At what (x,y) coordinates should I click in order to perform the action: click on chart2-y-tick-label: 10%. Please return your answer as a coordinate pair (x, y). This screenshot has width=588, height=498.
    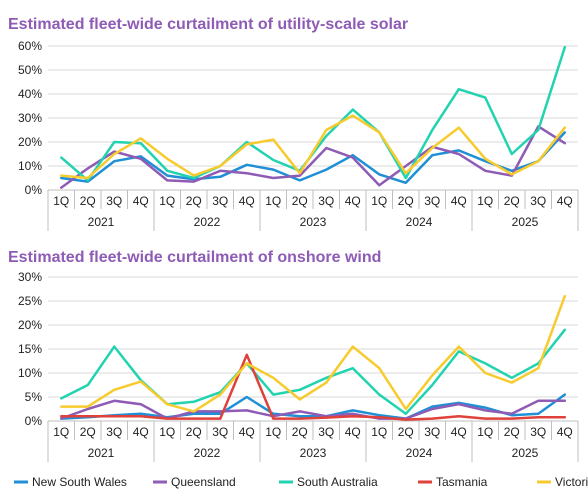
    Looking at the image, I should click on (30, 373).